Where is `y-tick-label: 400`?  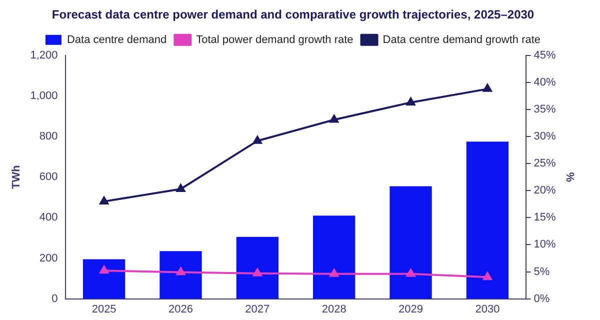 y-tick-label: 400 is located at coordinates (48, 218).